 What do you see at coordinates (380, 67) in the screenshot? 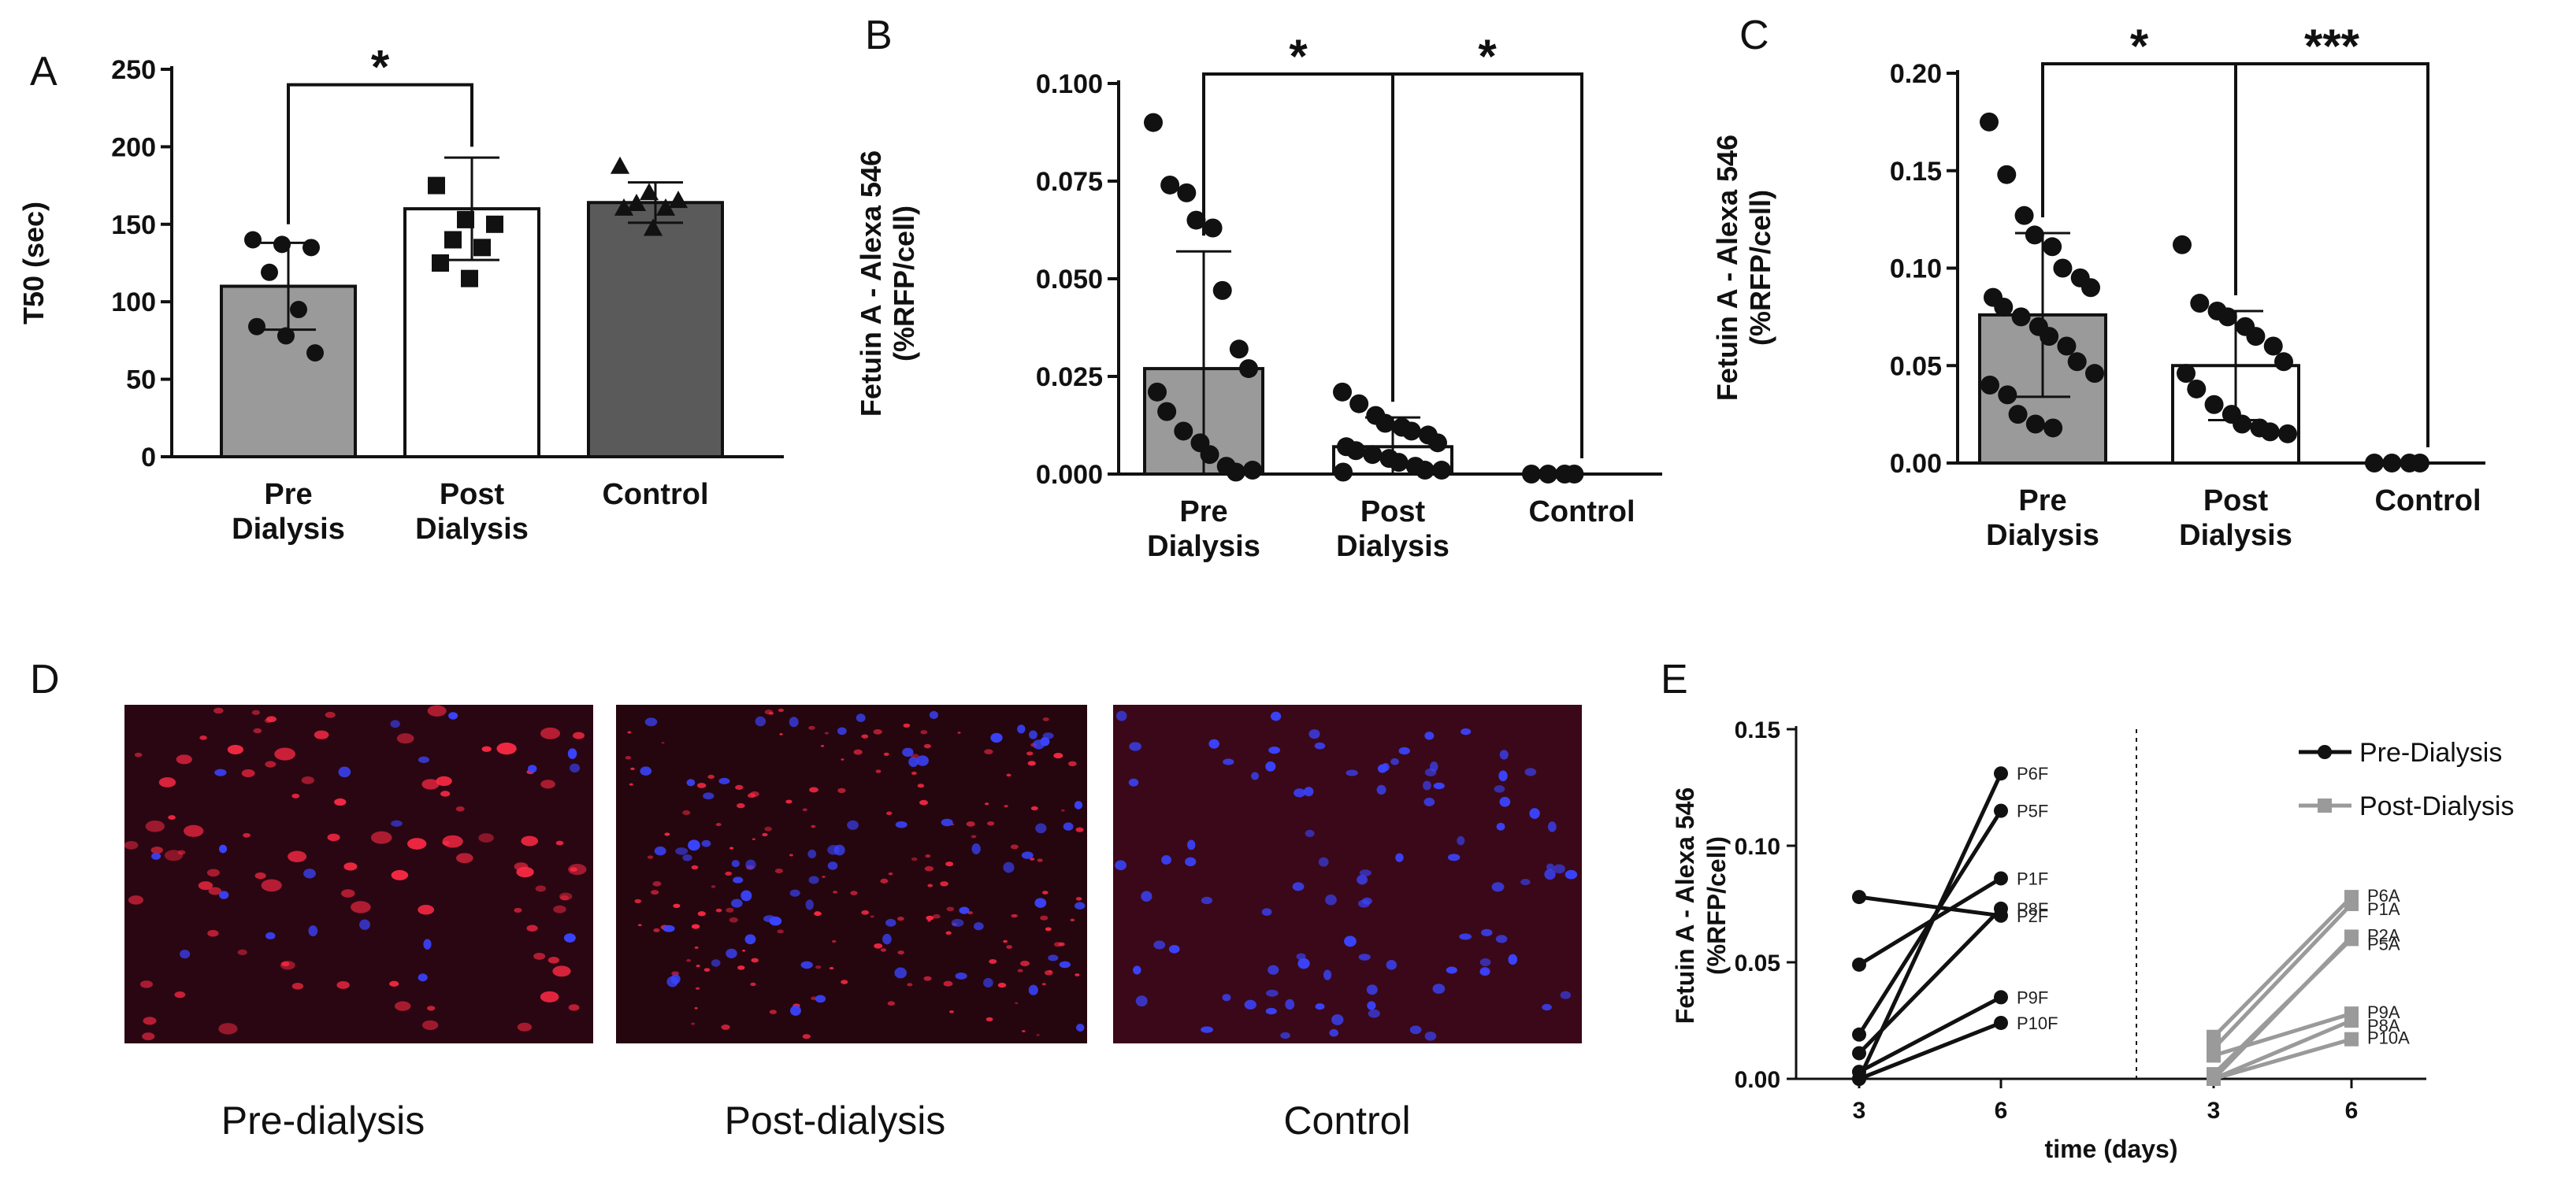
I see `significance-label: *` at bounding box center [380, 67].